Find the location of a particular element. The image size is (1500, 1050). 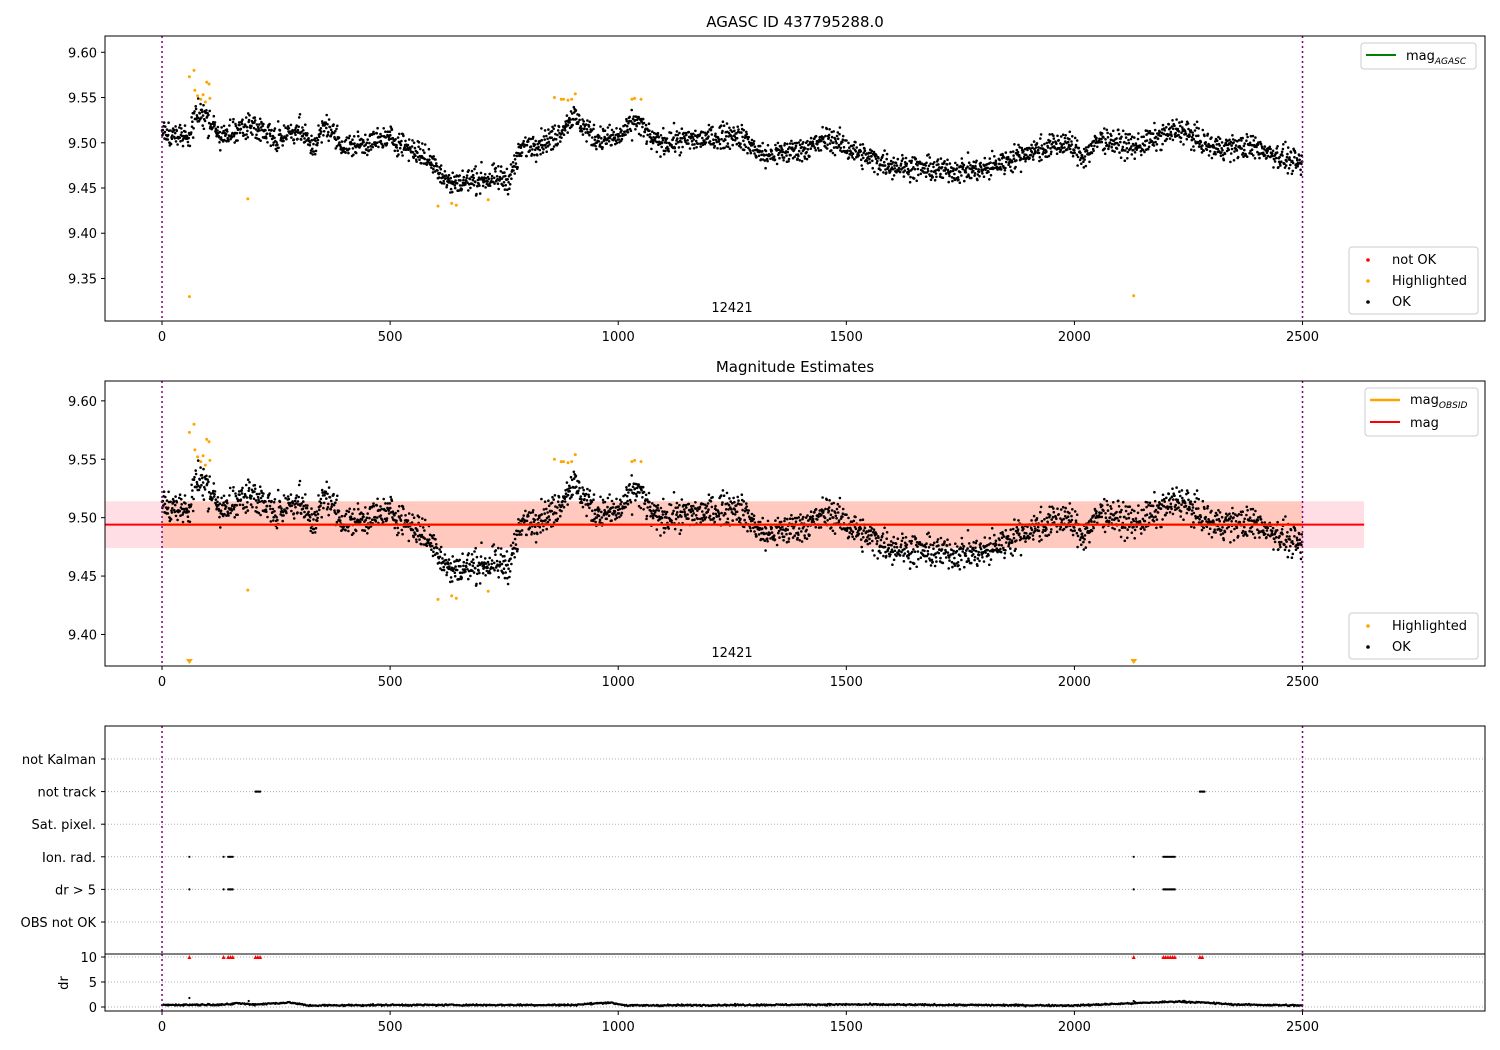

legend-mag-agasc-label: mag is located at coordinates (1420, 56).